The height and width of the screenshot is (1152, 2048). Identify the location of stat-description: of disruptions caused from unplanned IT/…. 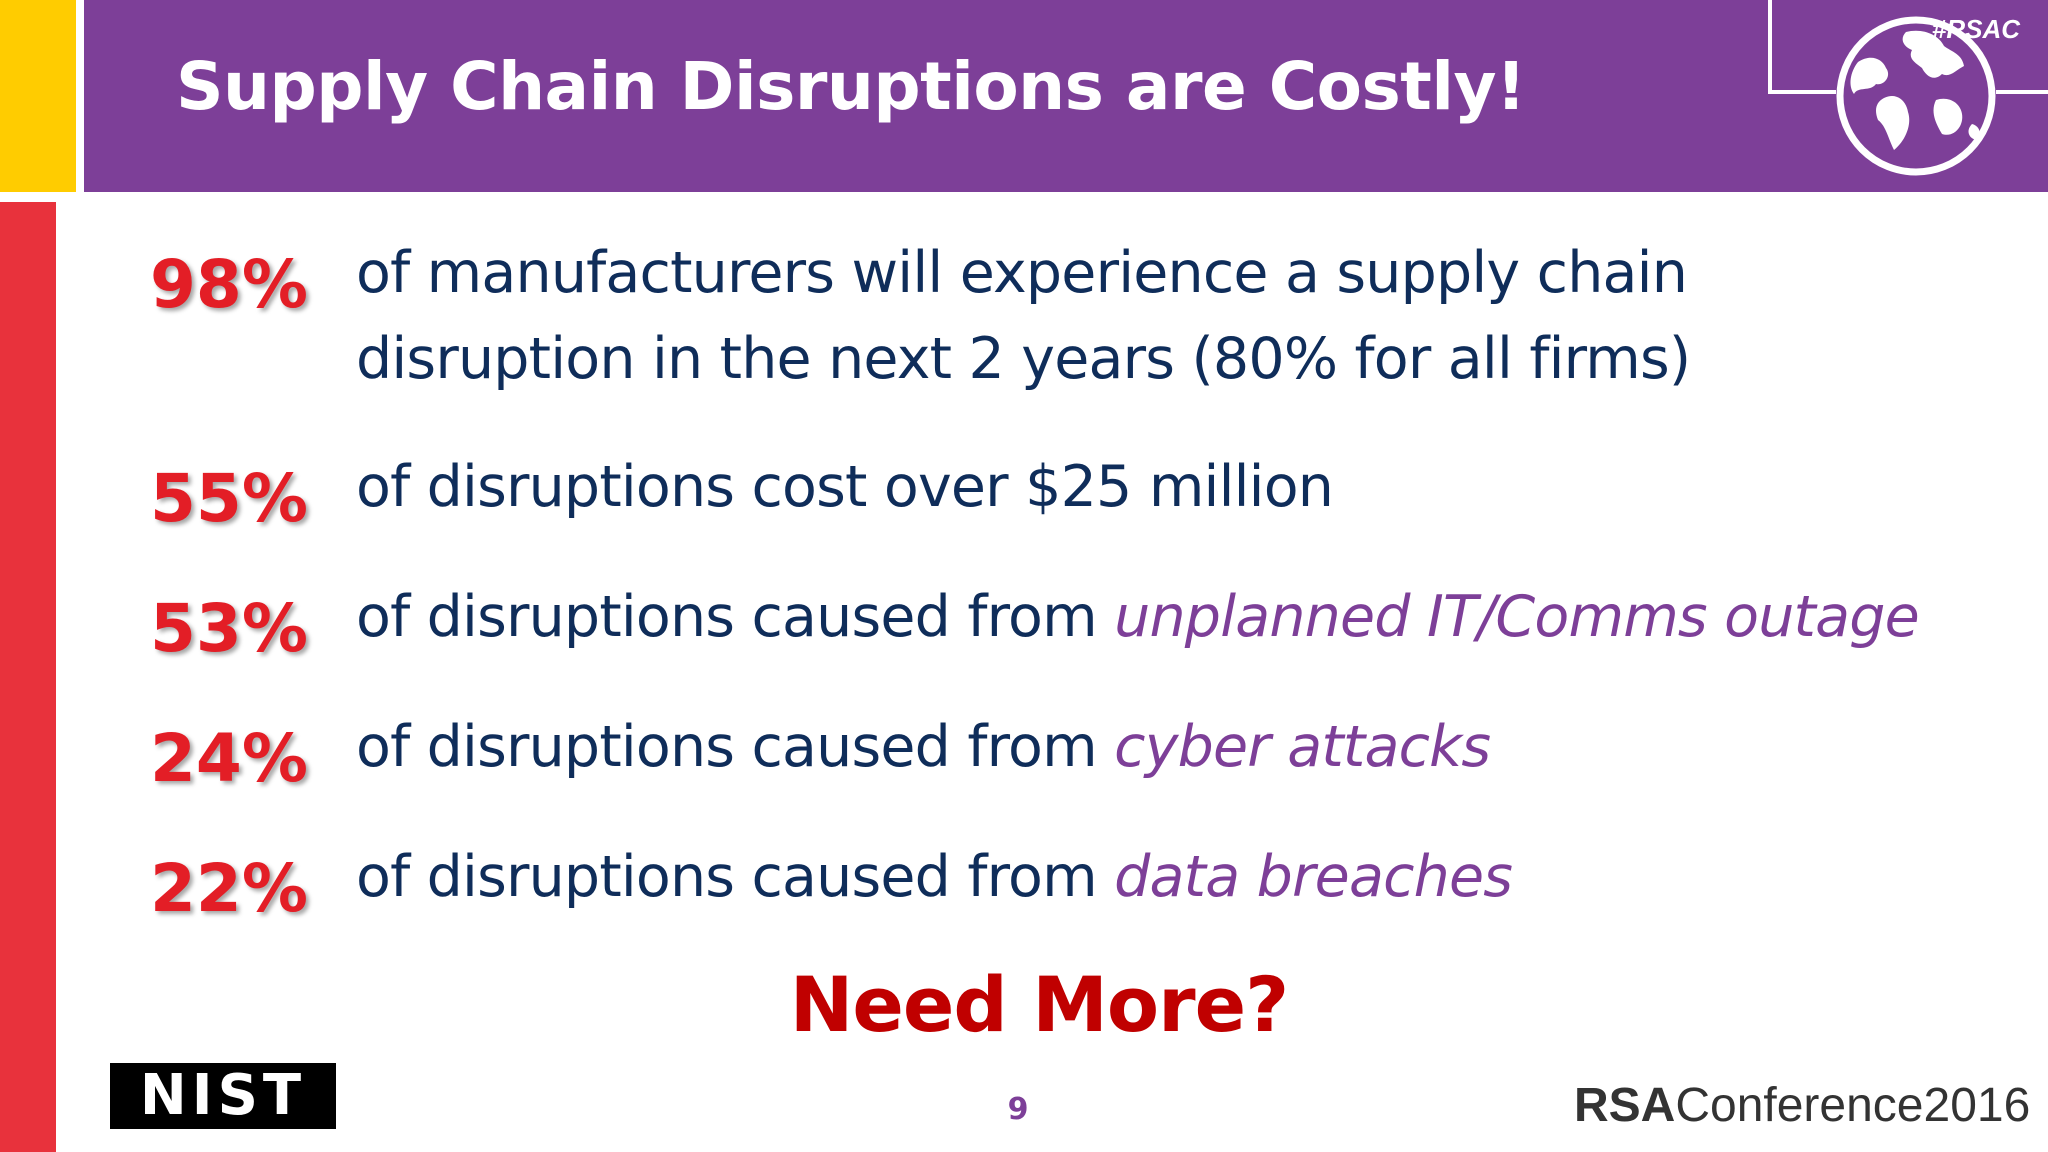
(1176, 617).